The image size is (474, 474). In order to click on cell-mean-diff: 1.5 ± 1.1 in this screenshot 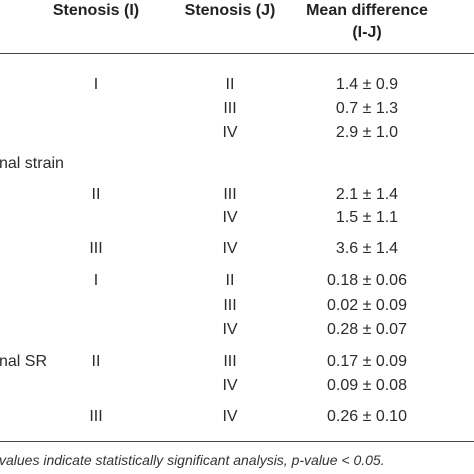, I will do `click(367, 217)`.